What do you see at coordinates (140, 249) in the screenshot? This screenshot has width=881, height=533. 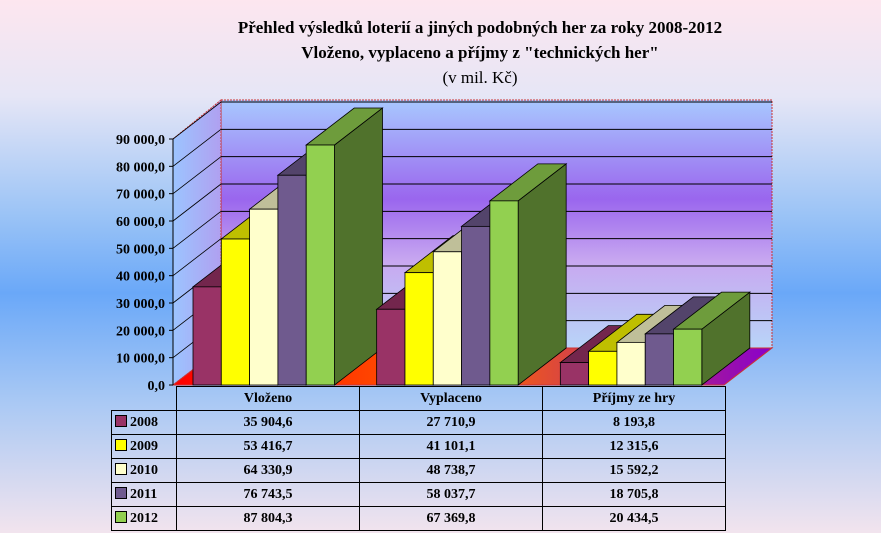 I see `y-tick-label: 50 000,0` at bounding box center [140, 249].